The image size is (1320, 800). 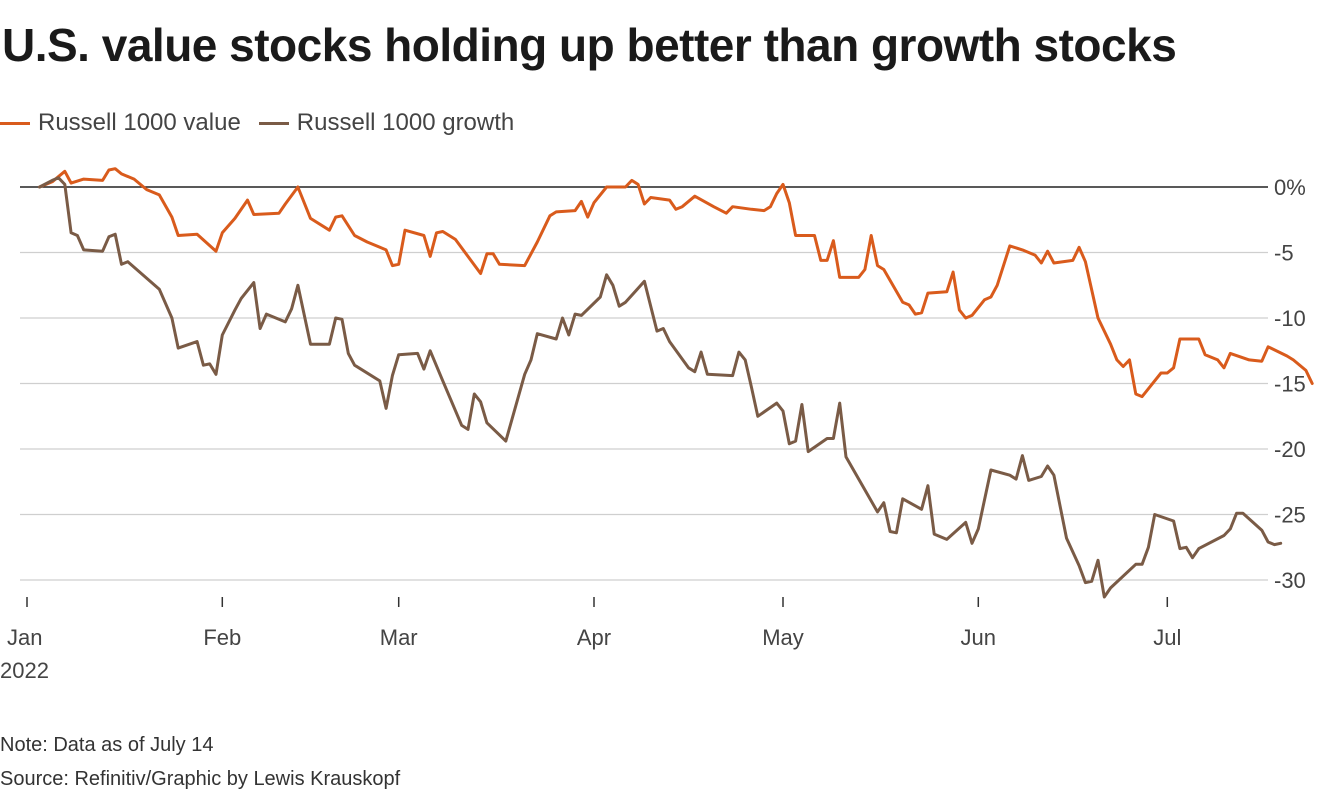 What do you see at coordinates (405, 122) in the screenshot?
I see `legend-label-growth: Russell 1000 growth` at bounding box center [405, 122].